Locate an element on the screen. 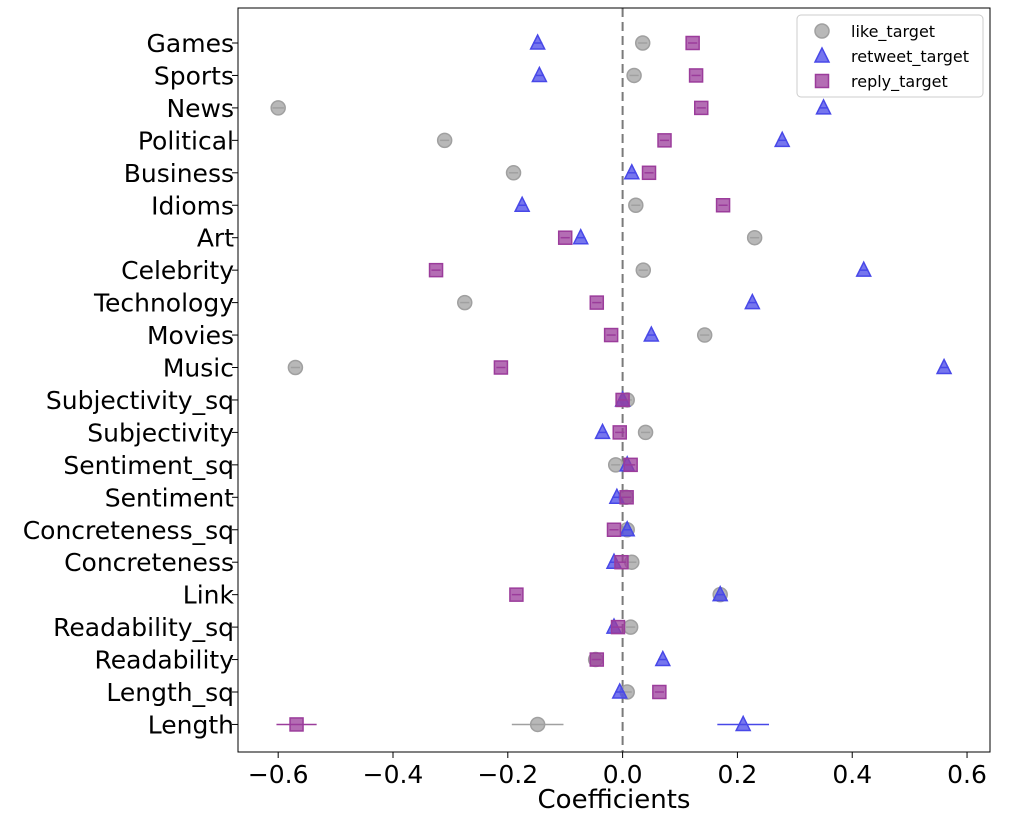 This screenshot has width=1010, height=816. legend-marker-like_target is located at coordinates (822, 31).